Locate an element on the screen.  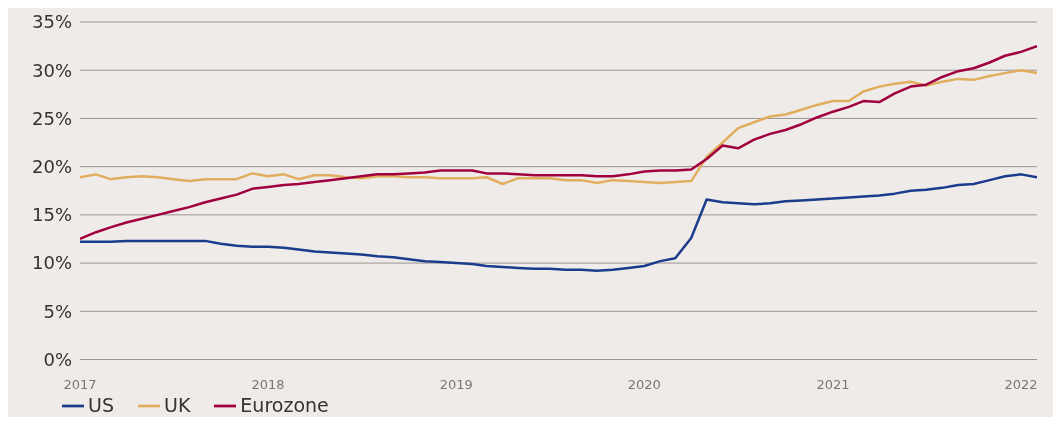
y-tick-label: 20% is located at coordinates (51, 167).